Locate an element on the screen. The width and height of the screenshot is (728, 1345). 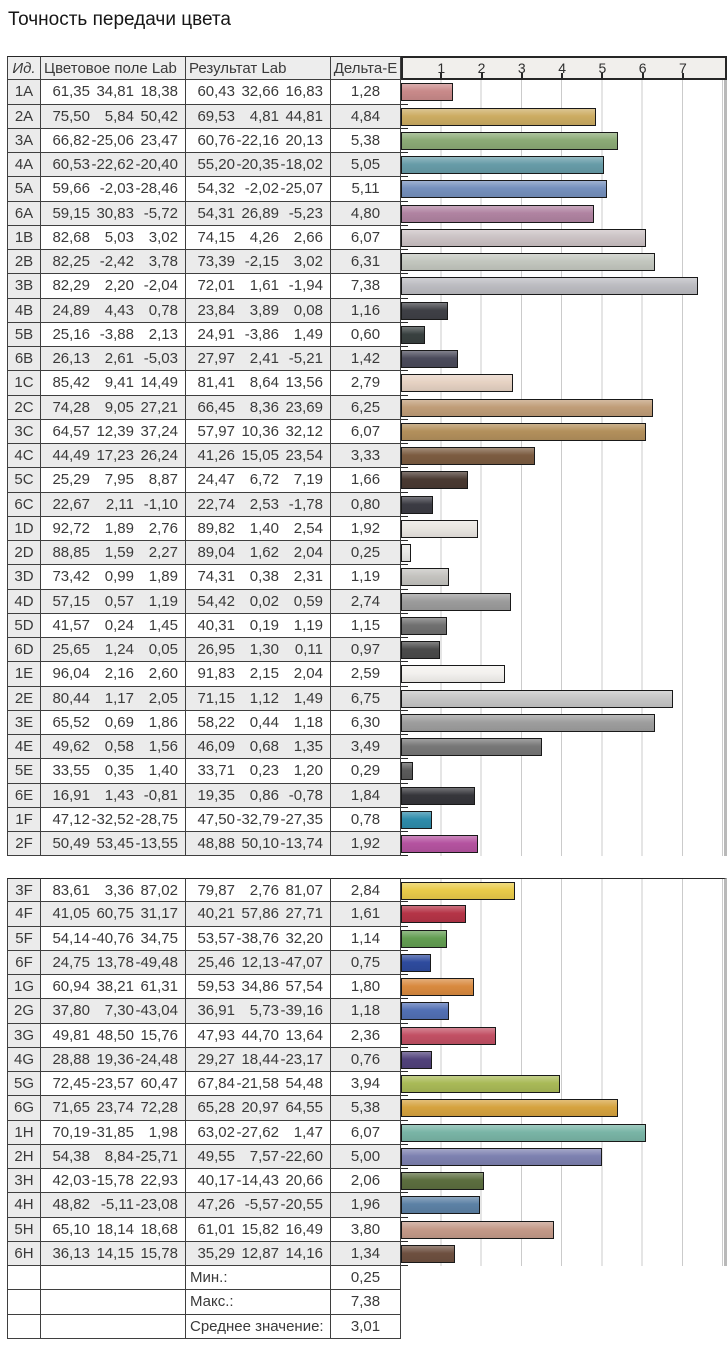
lab-value: 33,55 is located at coordinates (71, 771).